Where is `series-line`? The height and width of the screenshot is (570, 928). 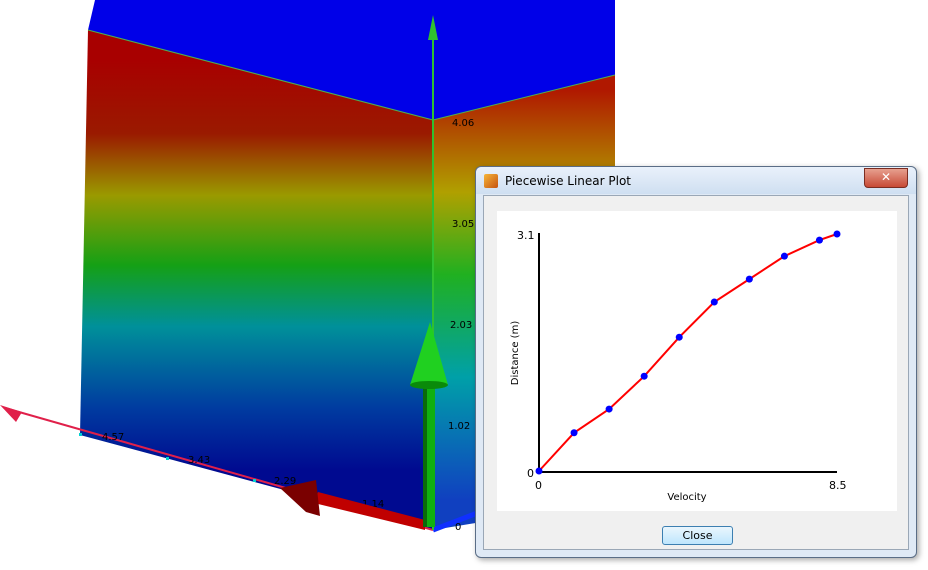 series-line is located at coordinates (688, 352).